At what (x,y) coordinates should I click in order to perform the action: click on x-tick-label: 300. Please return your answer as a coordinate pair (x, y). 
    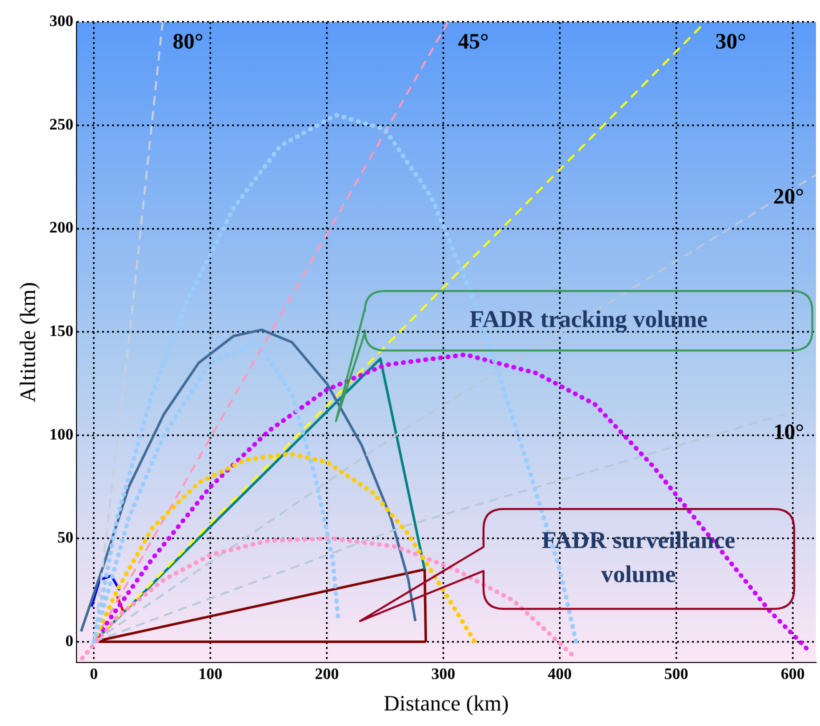
    Looking at the image, I should click on (443, 675).